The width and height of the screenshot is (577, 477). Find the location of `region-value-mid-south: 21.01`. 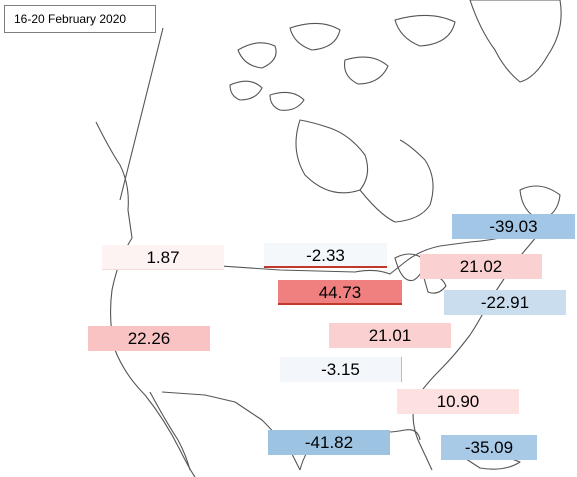

region-value-mid-south: 21.01 is located at coordinates (390, 335).